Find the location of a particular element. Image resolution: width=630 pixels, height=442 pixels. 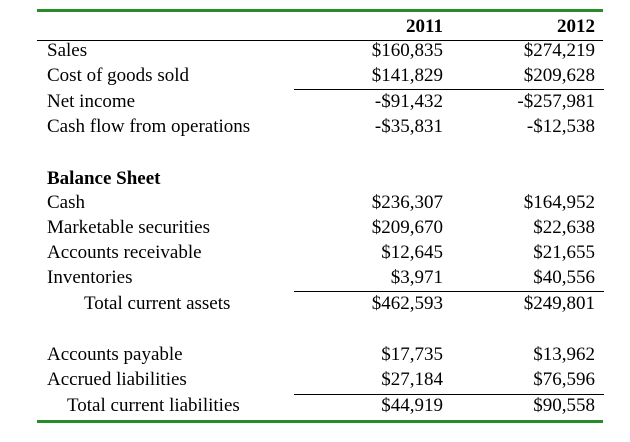

total-current-assets-2011: $462,593 is located at coordinates (407, 303).